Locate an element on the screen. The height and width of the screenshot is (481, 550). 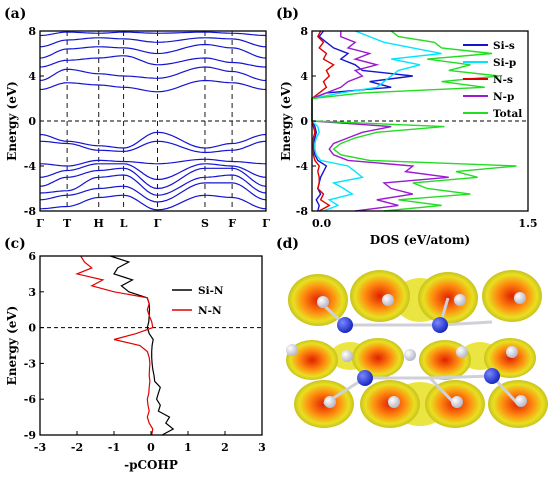
pcohp-xtick-label: -3 is located at coordinates (40, 447).